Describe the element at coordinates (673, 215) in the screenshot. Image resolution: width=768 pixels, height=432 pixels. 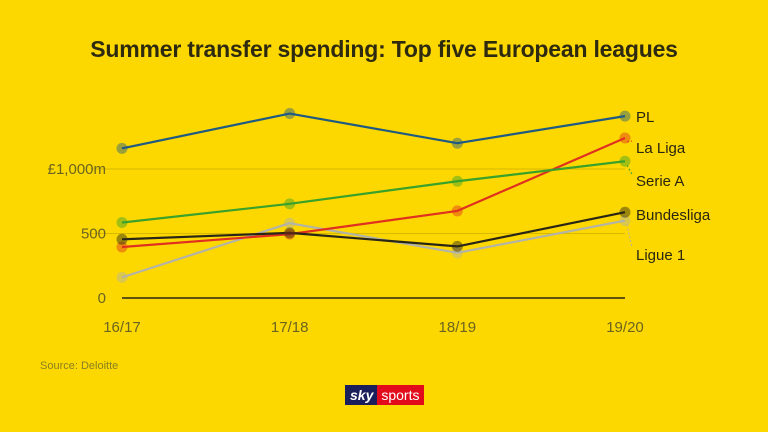
I see `series-label: Bundesliga` at that location.